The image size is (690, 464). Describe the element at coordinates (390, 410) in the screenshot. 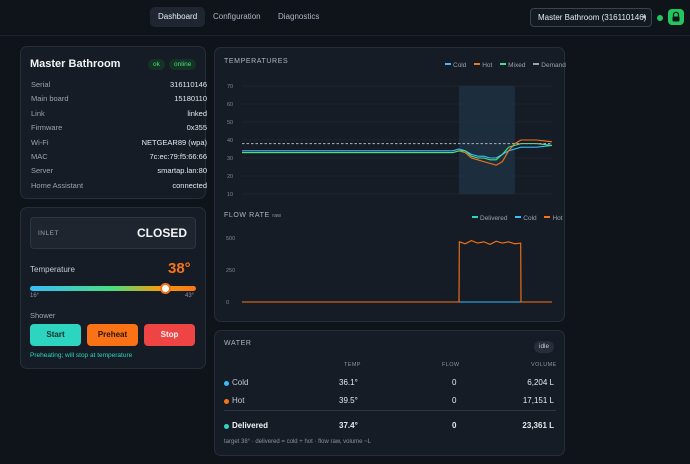

I see `water-divider` at that location.